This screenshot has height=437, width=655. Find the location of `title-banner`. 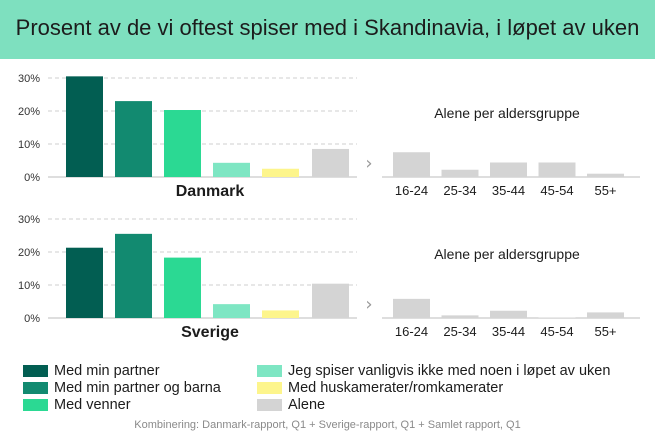

title-banner is located at coordinates (327, 29).